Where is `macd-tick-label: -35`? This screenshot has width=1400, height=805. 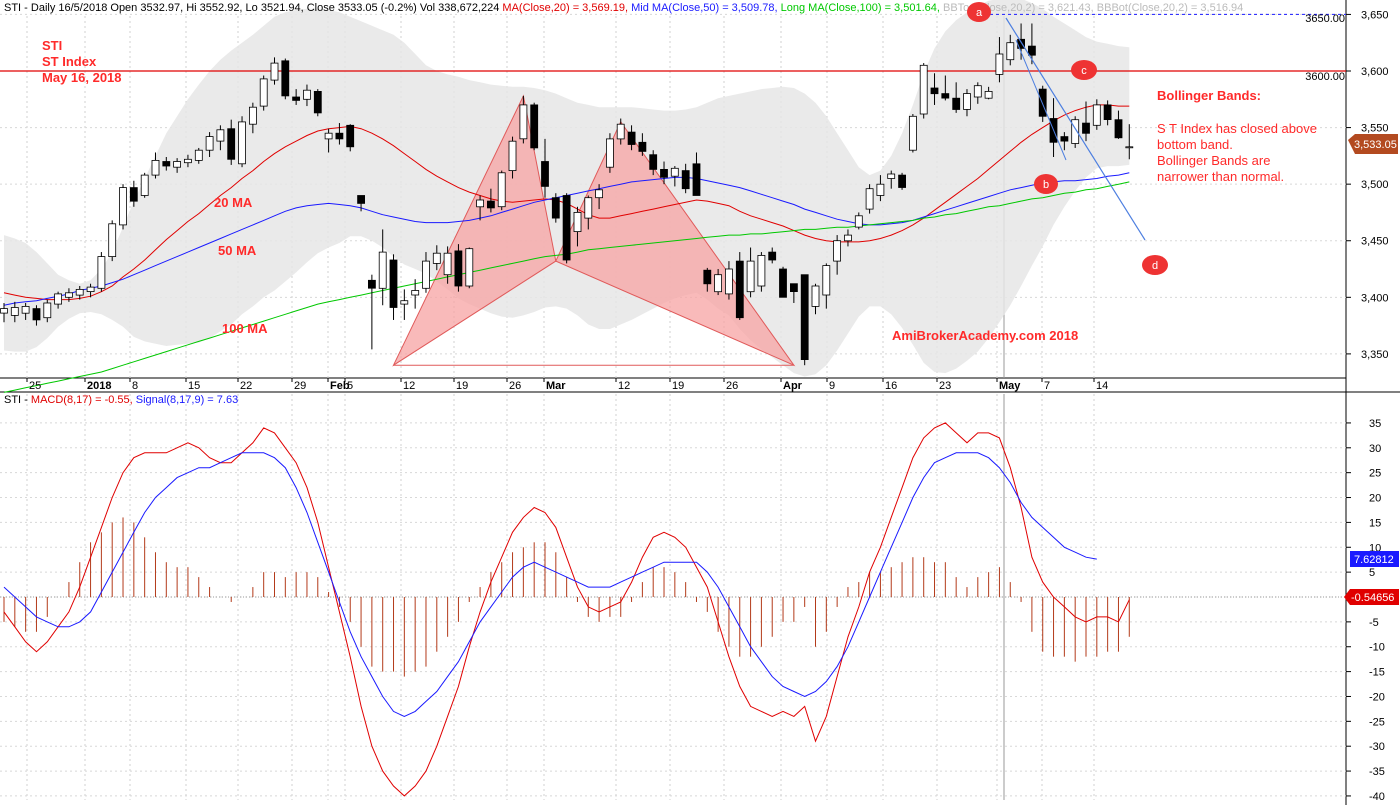 macd-tick-label: -35 is located at coordinates (1377, 772).